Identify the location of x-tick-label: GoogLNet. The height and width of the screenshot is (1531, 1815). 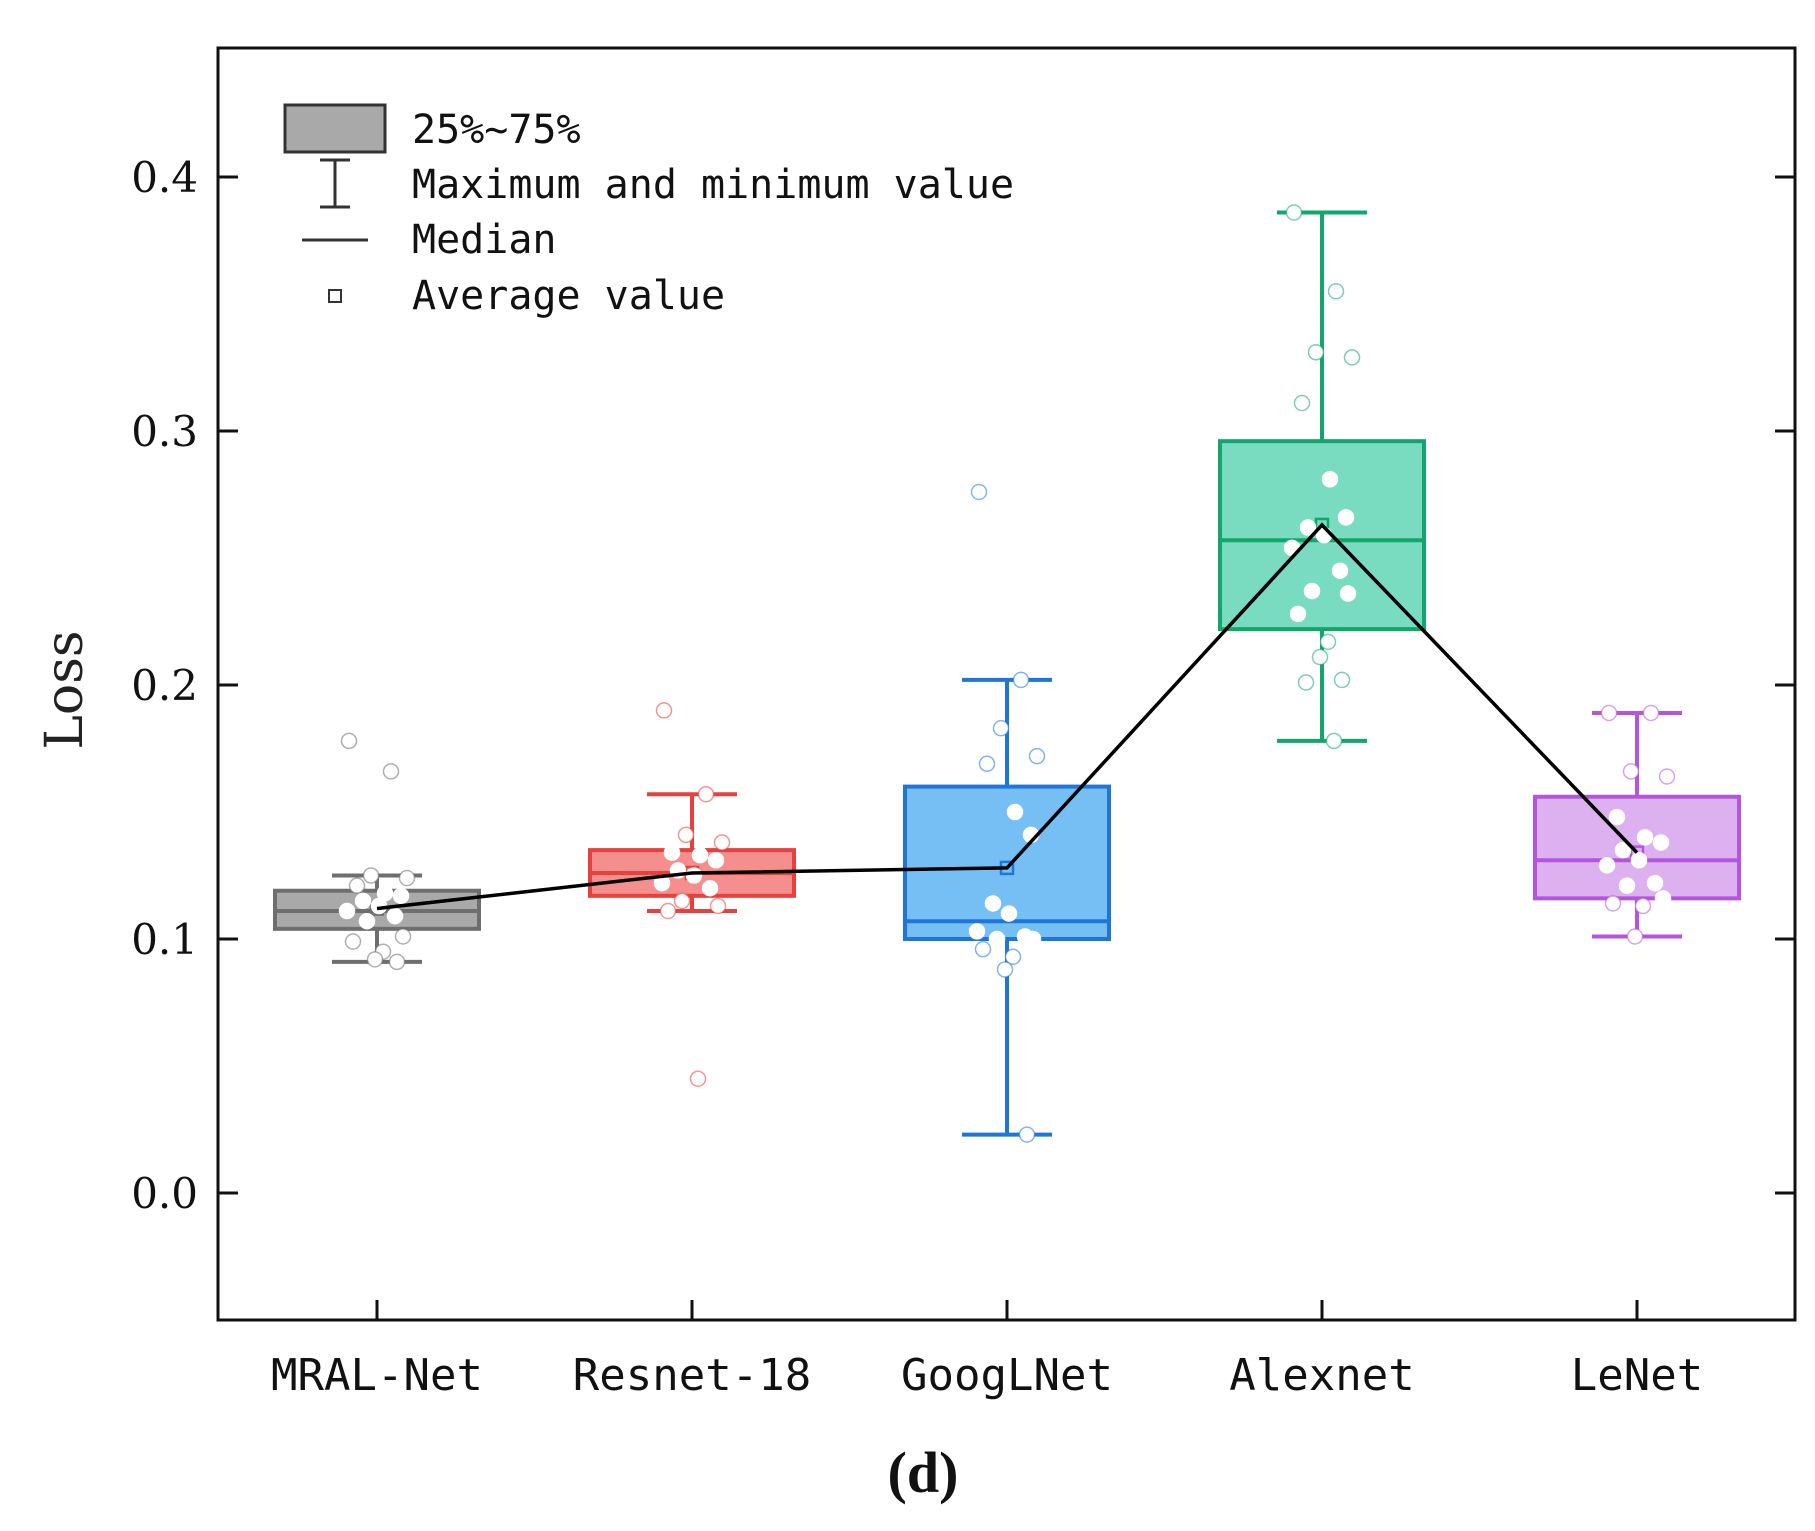
(1007, 1375).